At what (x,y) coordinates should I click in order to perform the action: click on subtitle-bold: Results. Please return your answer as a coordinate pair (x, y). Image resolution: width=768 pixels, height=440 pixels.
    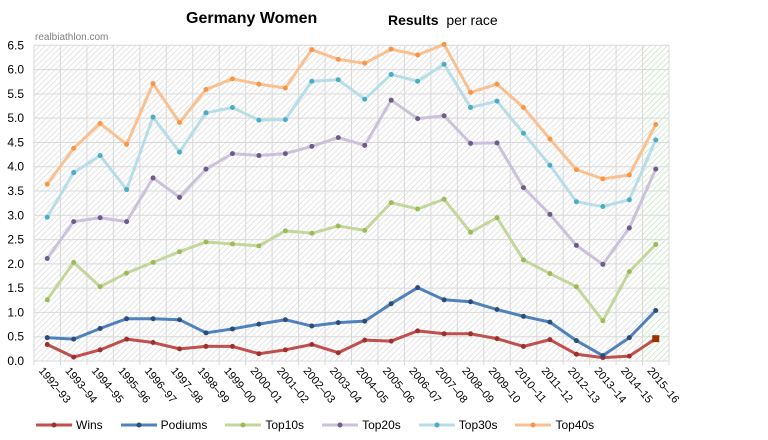
    Looking at the image, I should click on (413, 20).